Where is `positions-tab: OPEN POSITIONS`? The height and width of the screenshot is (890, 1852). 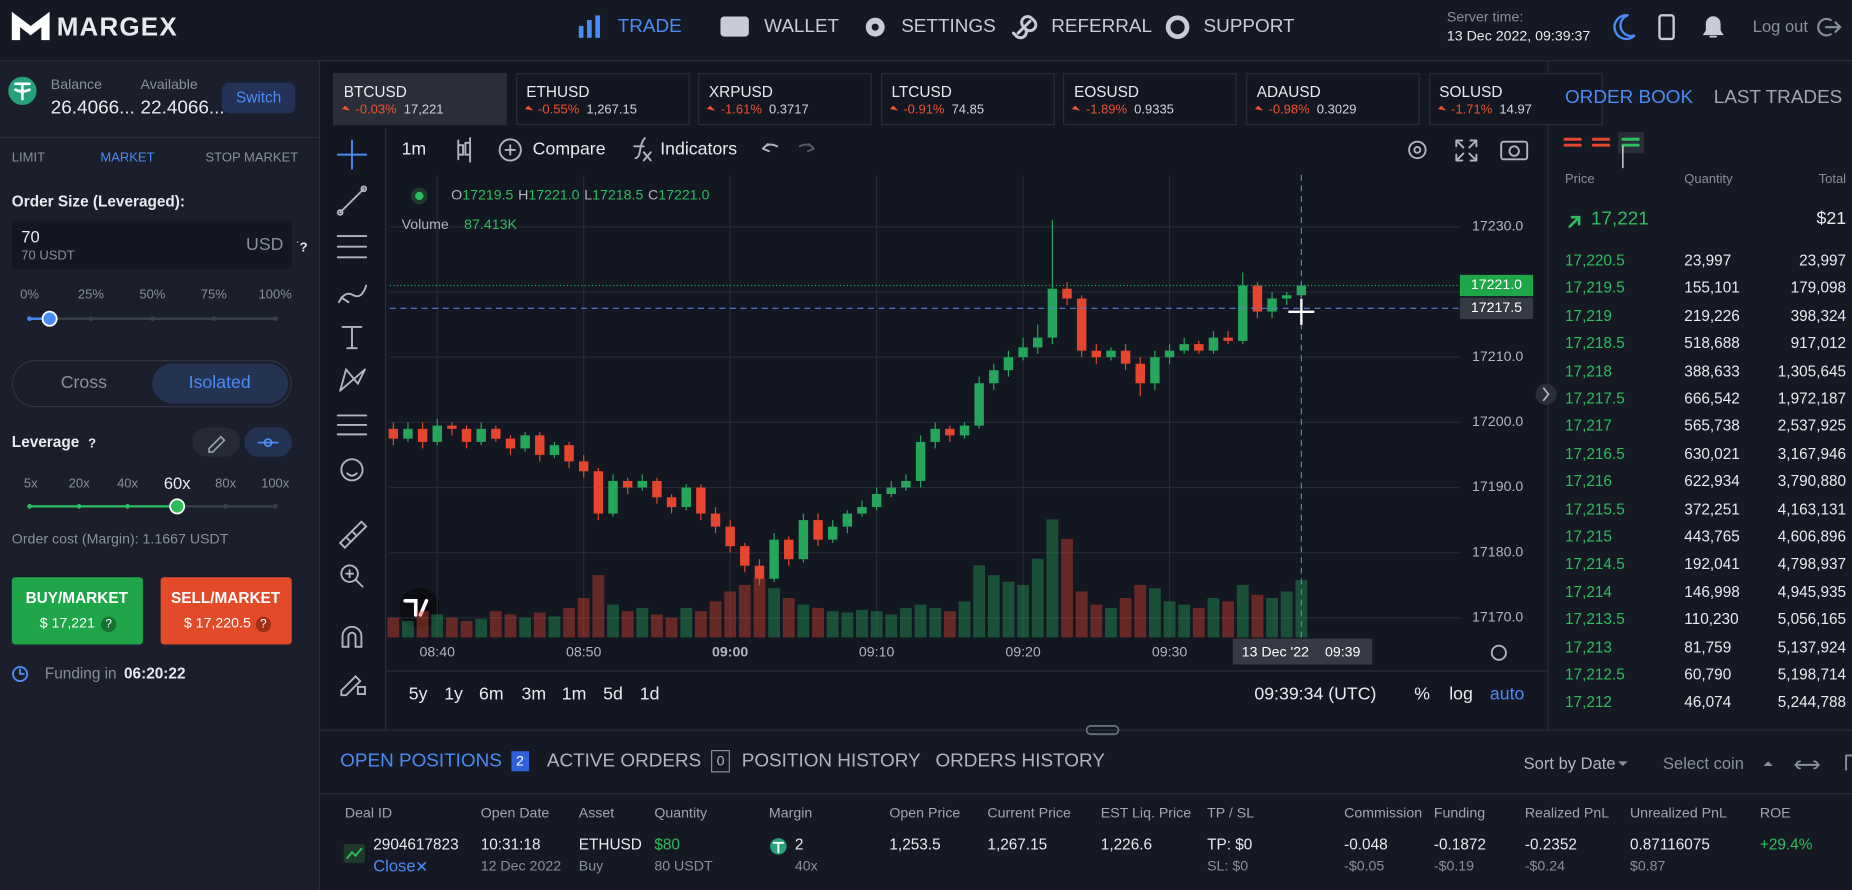
positions-tab: OPEN POSITIONS is located at coordinates (421, 761).